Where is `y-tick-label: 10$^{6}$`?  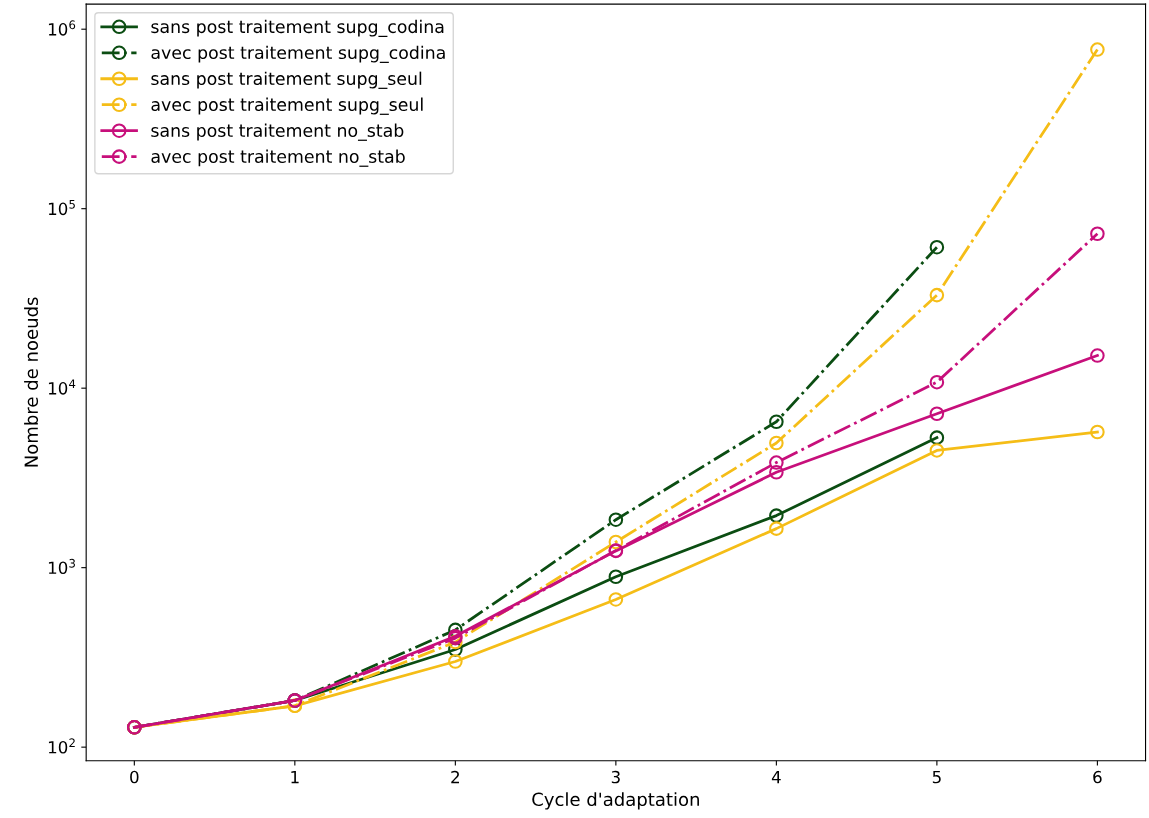 y-tick-label: 10$^{6}$ is located at coordinates (62, 28).